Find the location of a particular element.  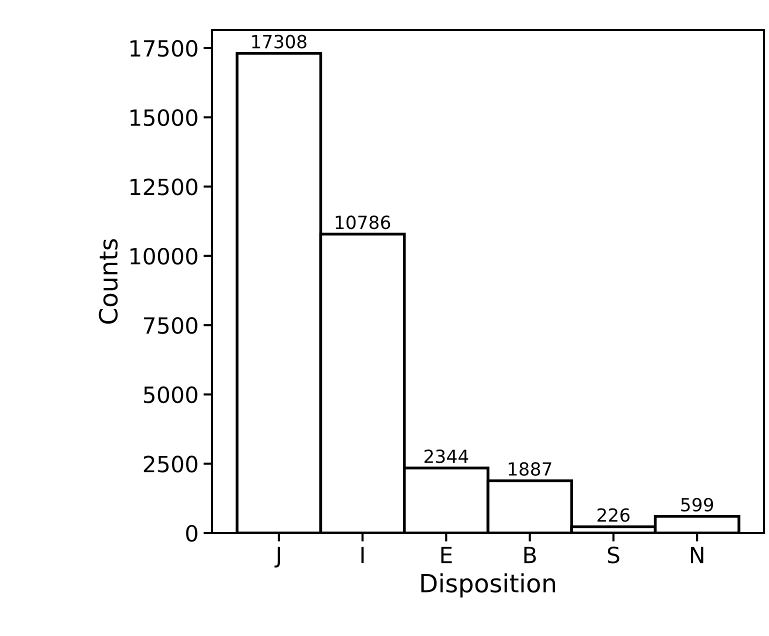

y-tick-label: 10000 is located at coordinates (164, 256).